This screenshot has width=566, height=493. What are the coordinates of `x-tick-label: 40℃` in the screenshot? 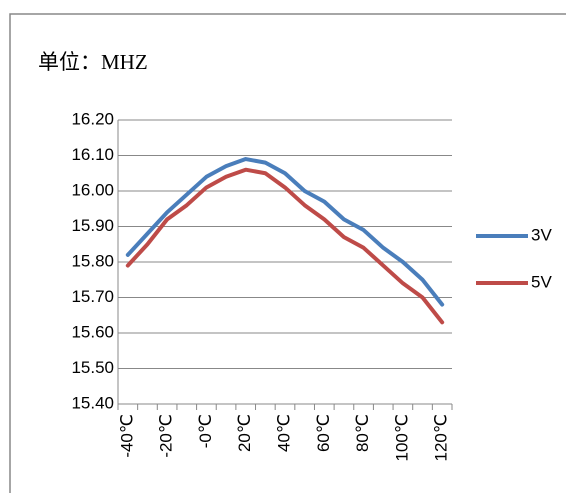 It's located at (283, 433).